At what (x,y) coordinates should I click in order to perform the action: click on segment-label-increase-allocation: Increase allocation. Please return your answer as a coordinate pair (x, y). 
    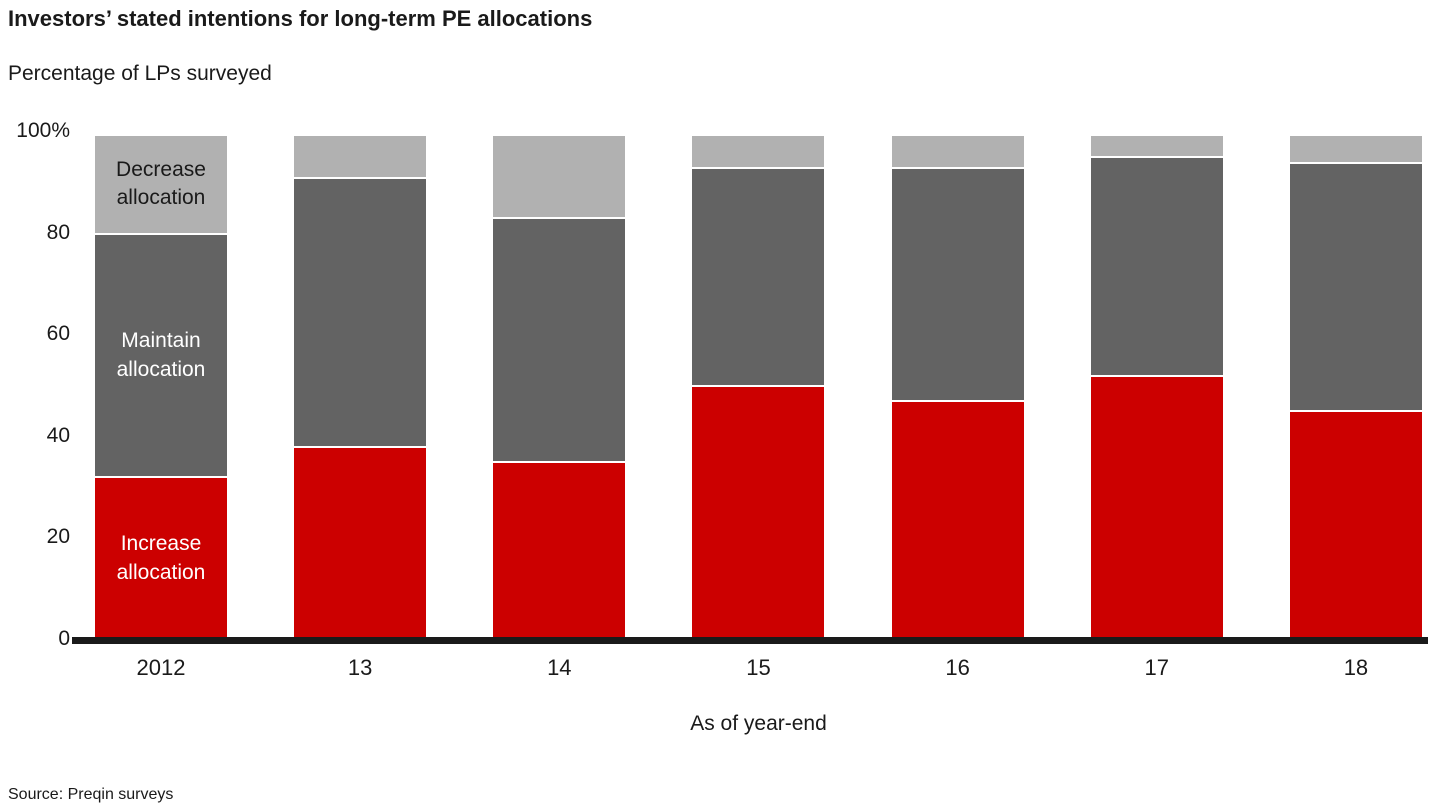
    Looking at the image, I should click on (161, 558).